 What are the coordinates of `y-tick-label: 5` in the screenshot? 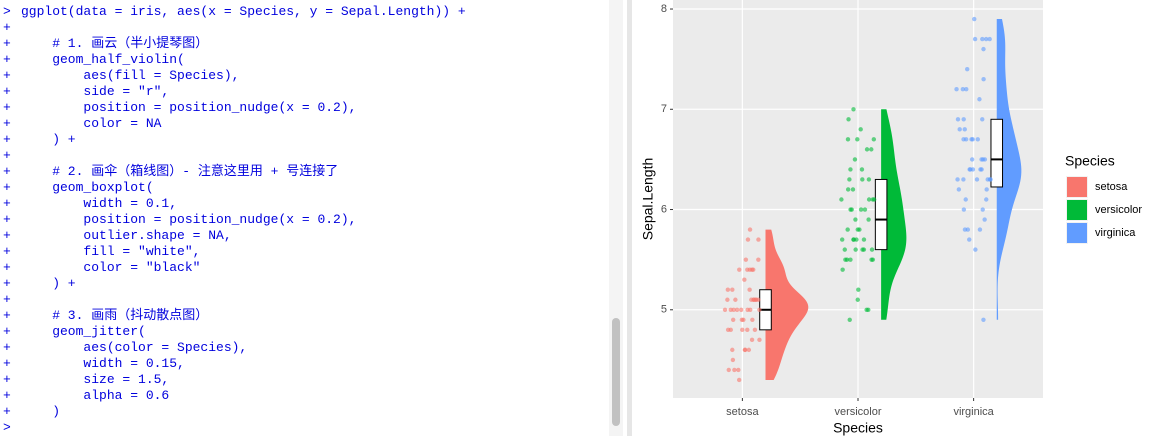 It's located at (664, 310).